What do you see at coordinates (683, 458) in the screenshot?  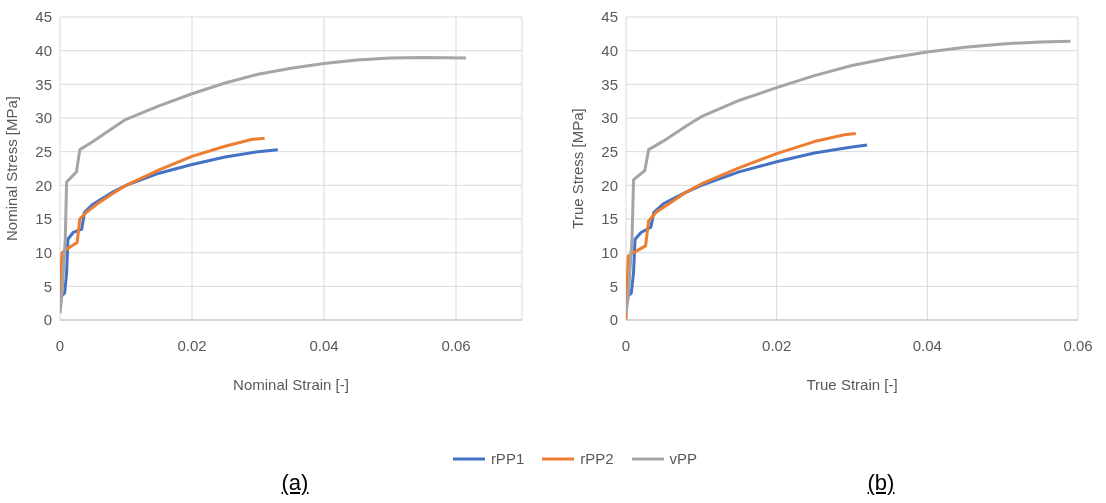 I see `legend-label: vPP` at bounding box center [683, 458].